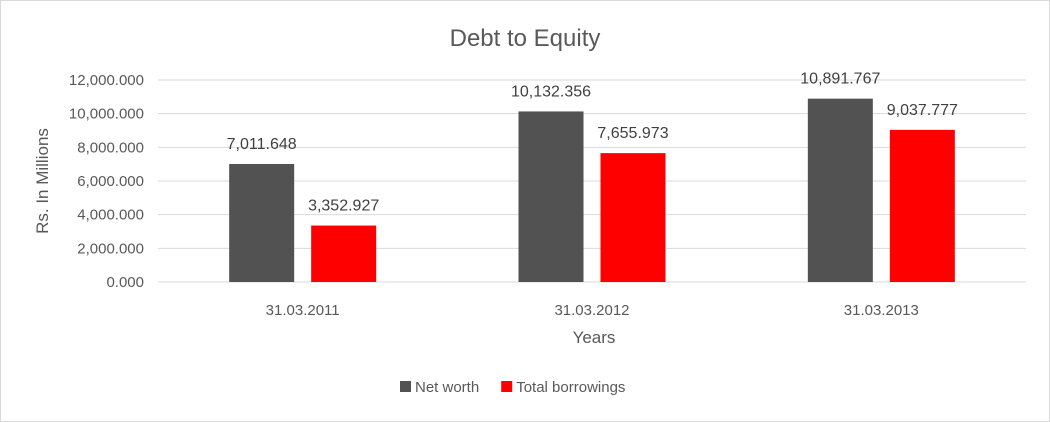  What do you see at coordinates (632, 133) in the screenshot?
I see `data-label: 7,655.973` at bounding box center [632, 133].